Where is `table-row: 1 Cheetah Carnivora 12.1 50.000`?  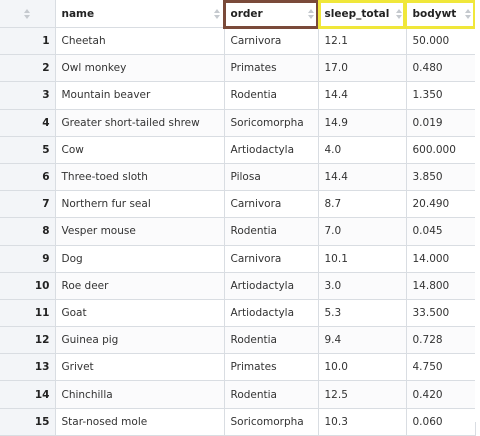
table-row: 1 Cheetah Carnivora 12.1 50.000 is located at coordinates (238, 41).